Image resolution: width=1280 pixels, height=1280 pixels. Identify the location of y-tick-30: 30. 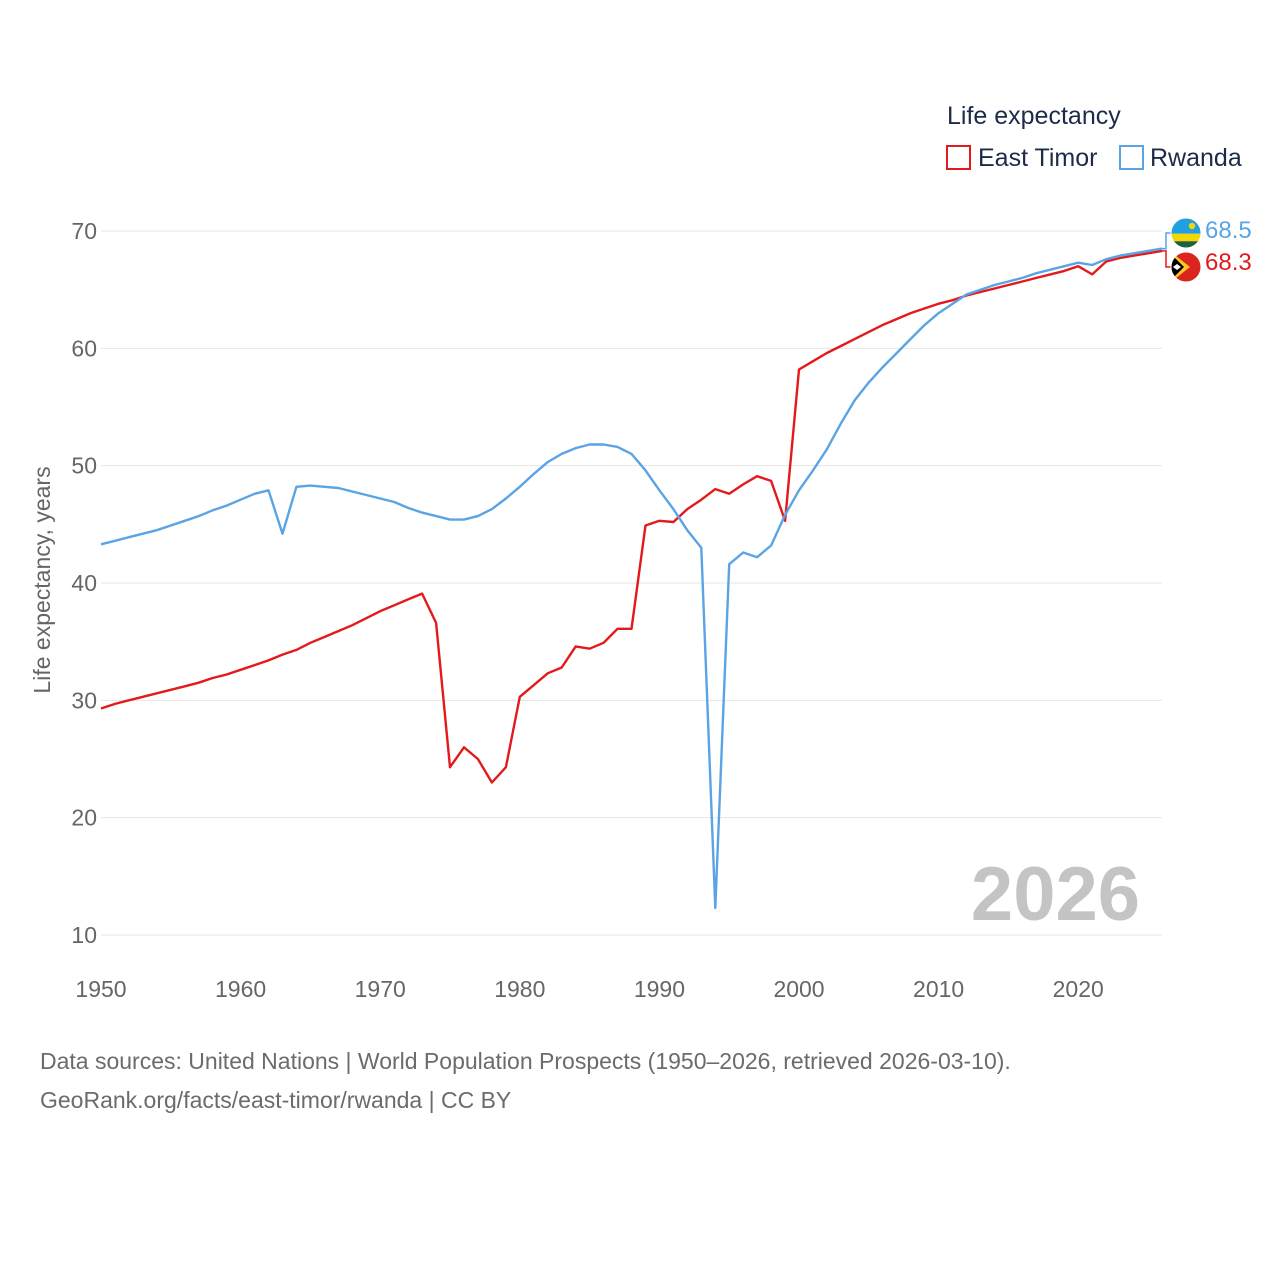
(84, 700).